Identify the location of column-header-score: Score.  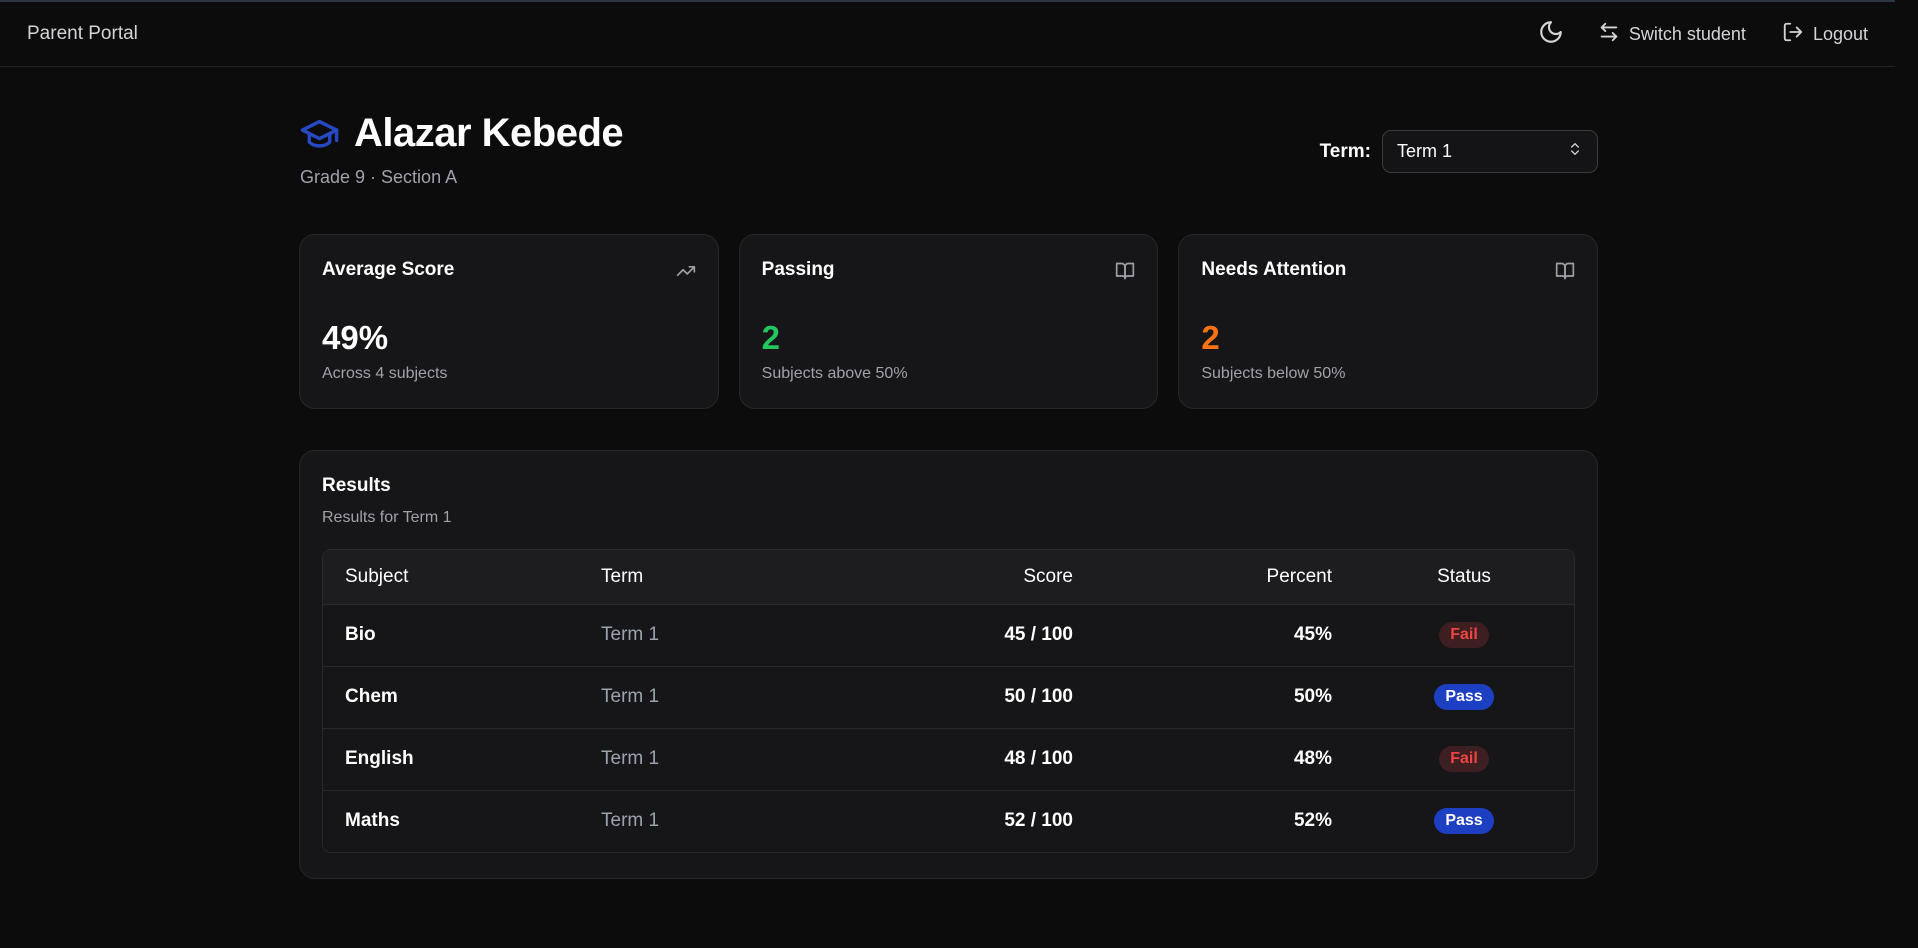
(1048, 576).